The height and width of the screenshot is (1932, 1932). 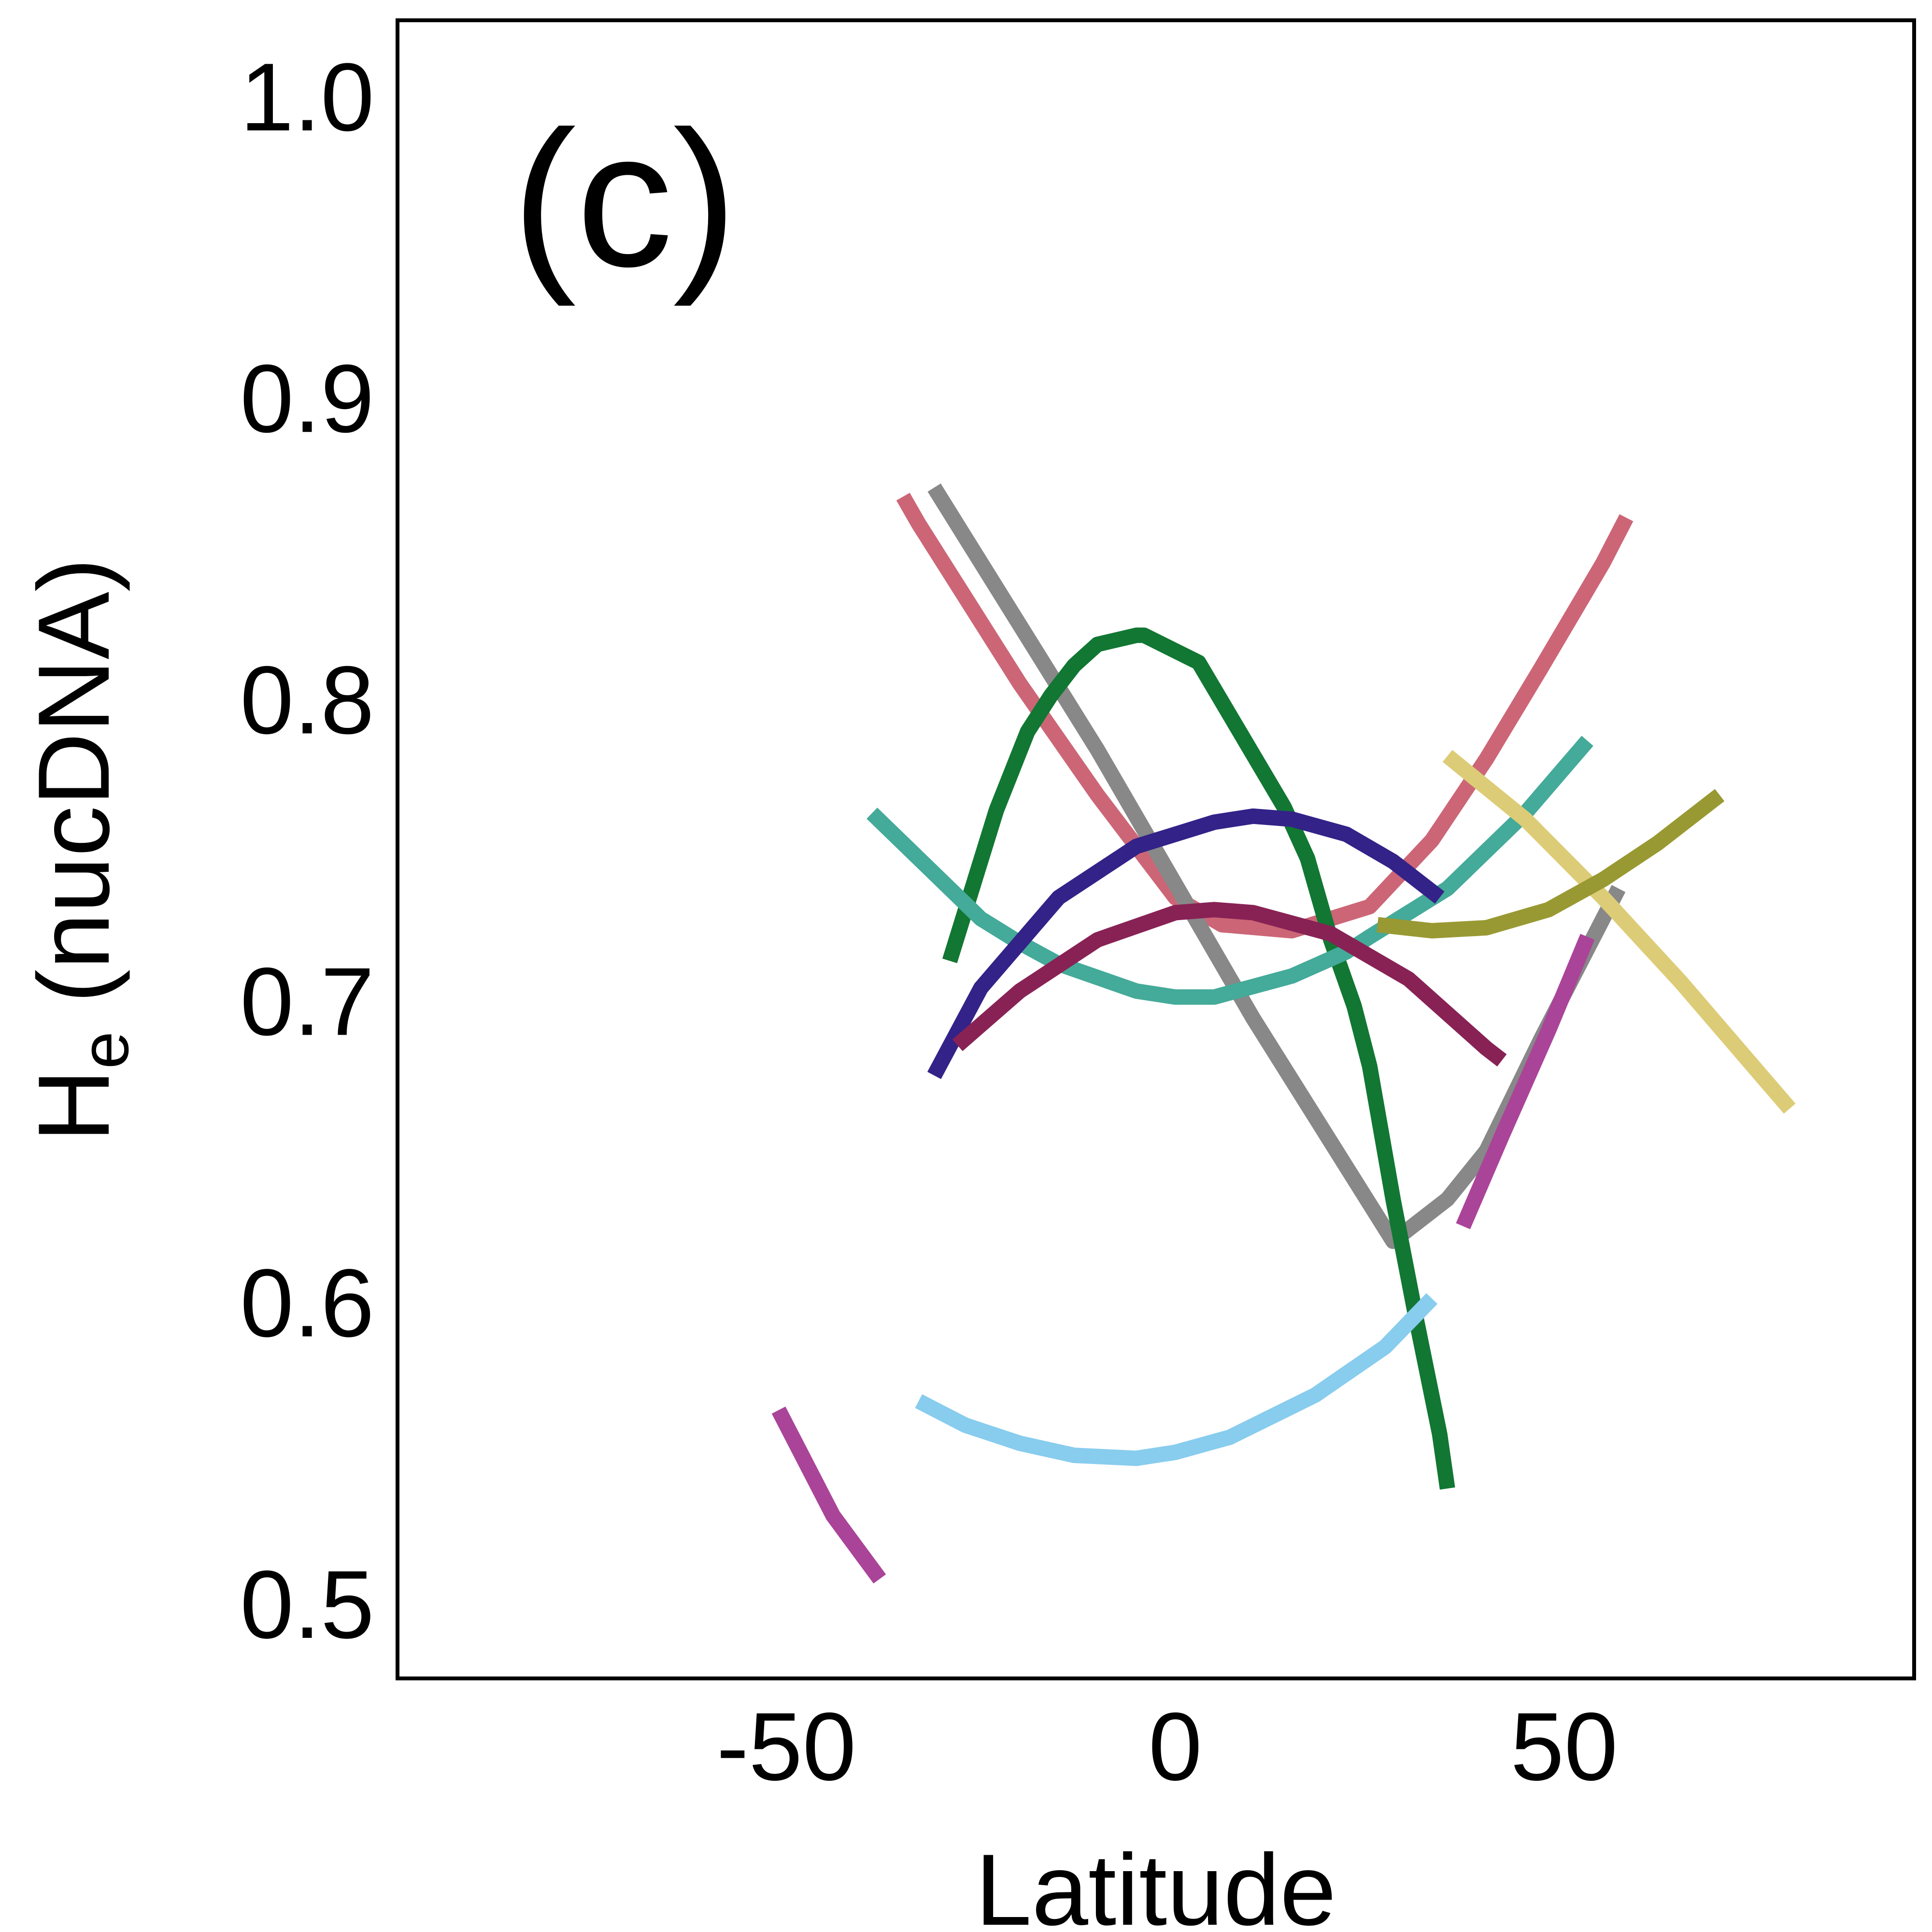 I want to click on x-tick-label: 50, so click(x=1564, y=1747).